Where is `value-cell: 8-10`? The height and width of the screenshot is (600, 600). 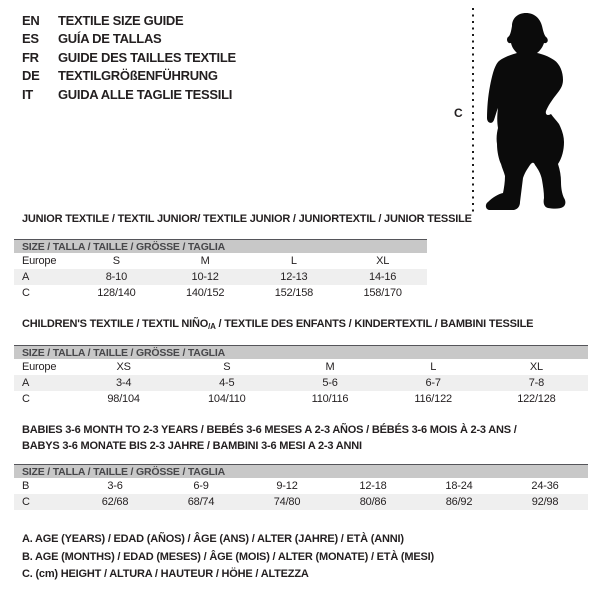
value-cell: 8-10 is located at coordinates (116, 277).